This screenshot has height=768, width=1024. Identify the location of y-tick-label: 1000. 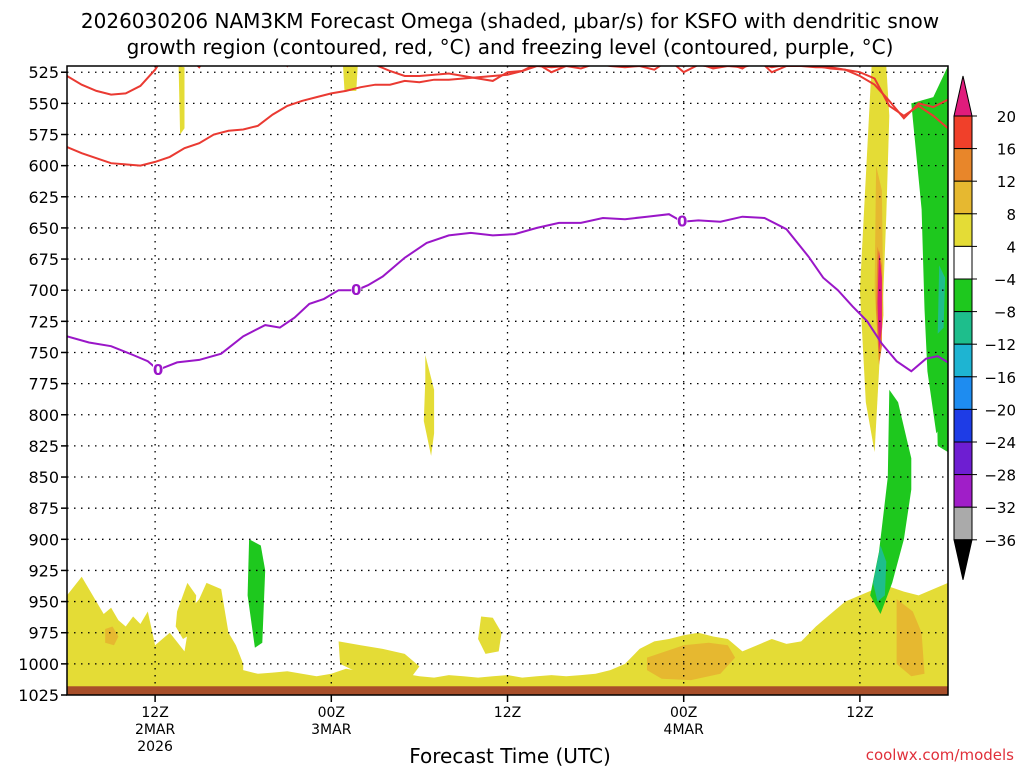
(38, 664).